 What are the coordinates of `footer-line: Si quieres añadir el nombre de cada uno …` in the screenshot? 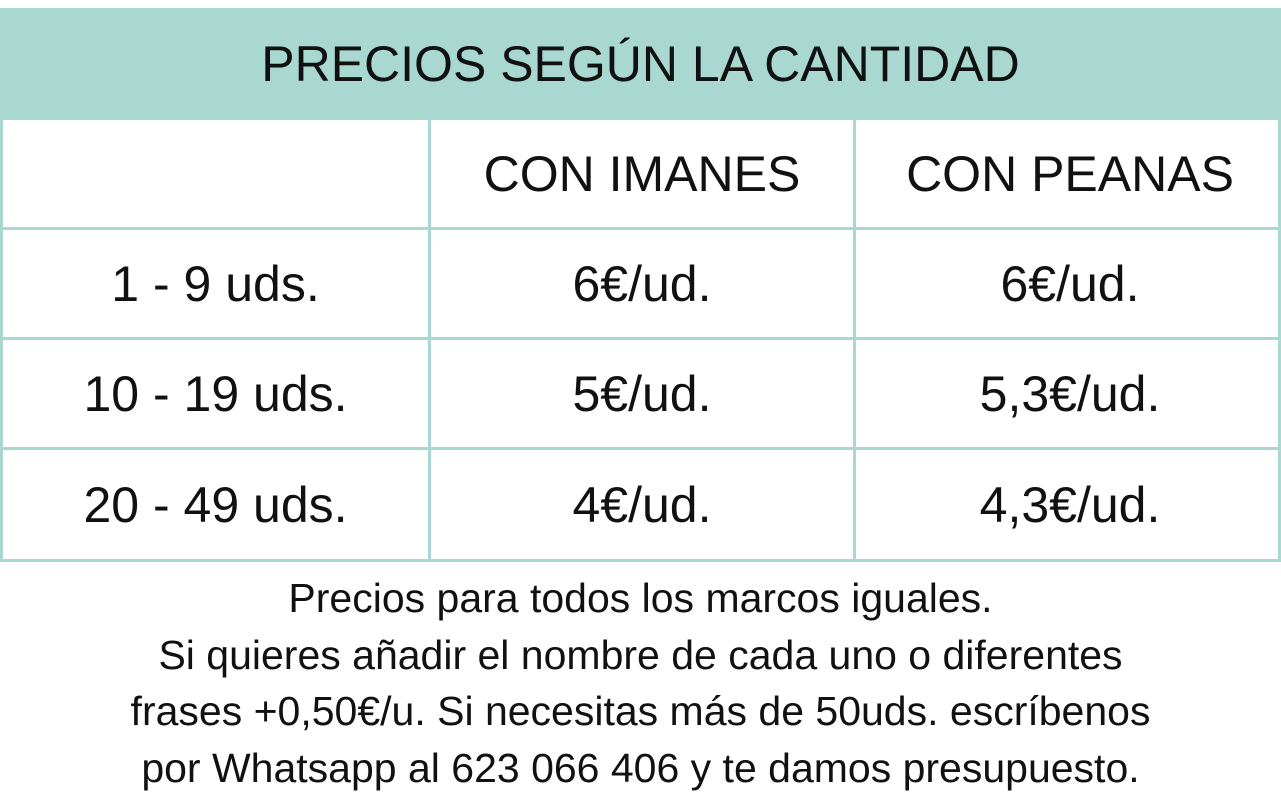 It's located at (640, 654).